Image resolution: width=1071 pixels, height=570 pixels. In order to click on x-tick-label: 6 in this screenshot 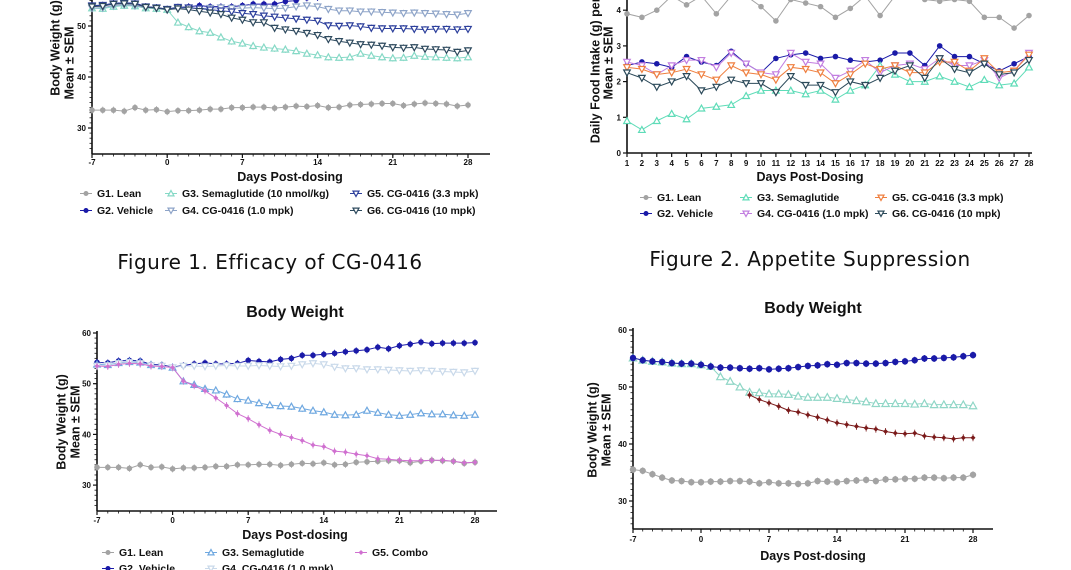, I will do `click(701, 163)`.